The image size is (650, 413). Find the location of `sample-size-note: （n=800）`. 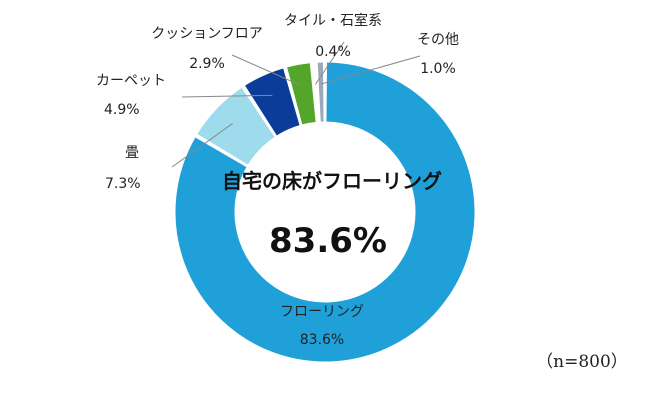

sample-size-note: （n=800） is located at coordinates (582, 362).